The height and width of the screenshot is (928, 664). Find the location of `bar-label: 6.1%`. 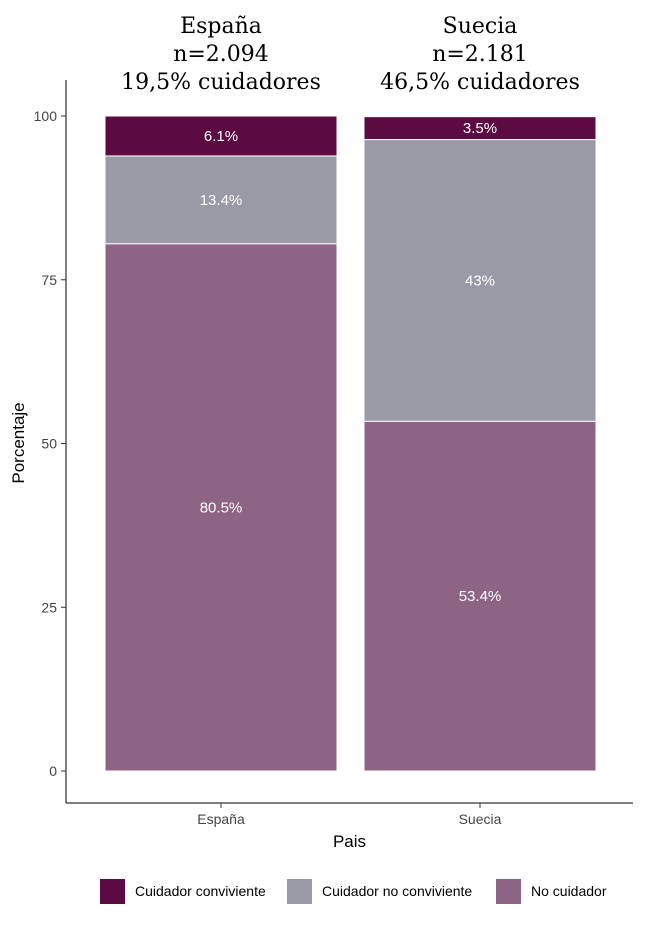

bar-label: 6.1% is located at coordinates (221, 136).